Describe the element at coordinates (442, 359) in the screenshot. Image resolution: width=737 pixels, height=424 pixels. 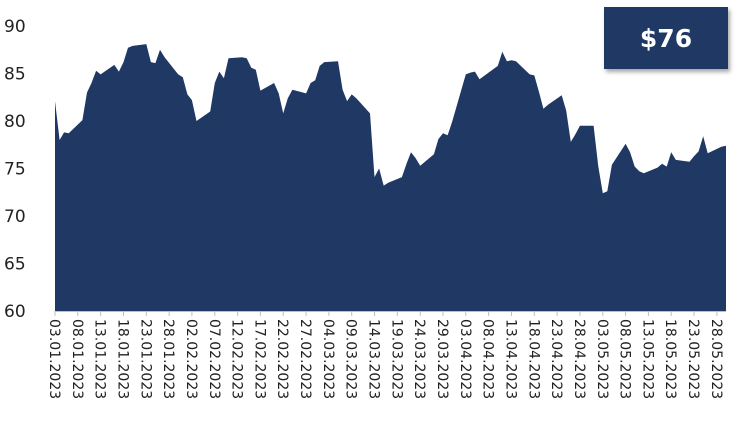
I see `x-tick-label: 29.03.2023` at that location.